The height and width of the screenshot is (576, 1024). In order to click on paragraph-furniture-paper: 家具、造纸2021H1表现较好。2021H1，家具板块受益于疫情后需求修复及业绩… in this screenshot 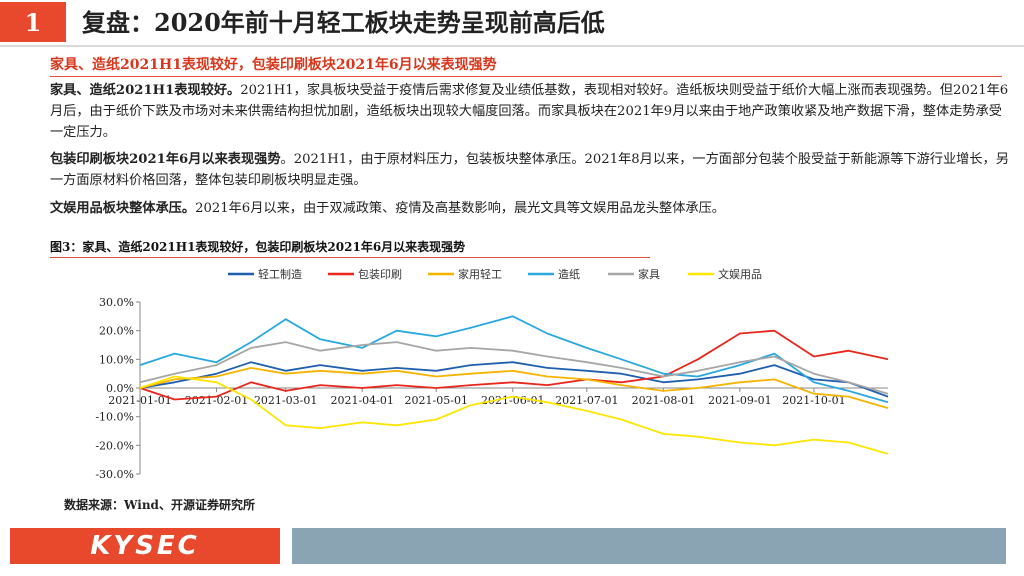, I will do `click(530, 111)`.